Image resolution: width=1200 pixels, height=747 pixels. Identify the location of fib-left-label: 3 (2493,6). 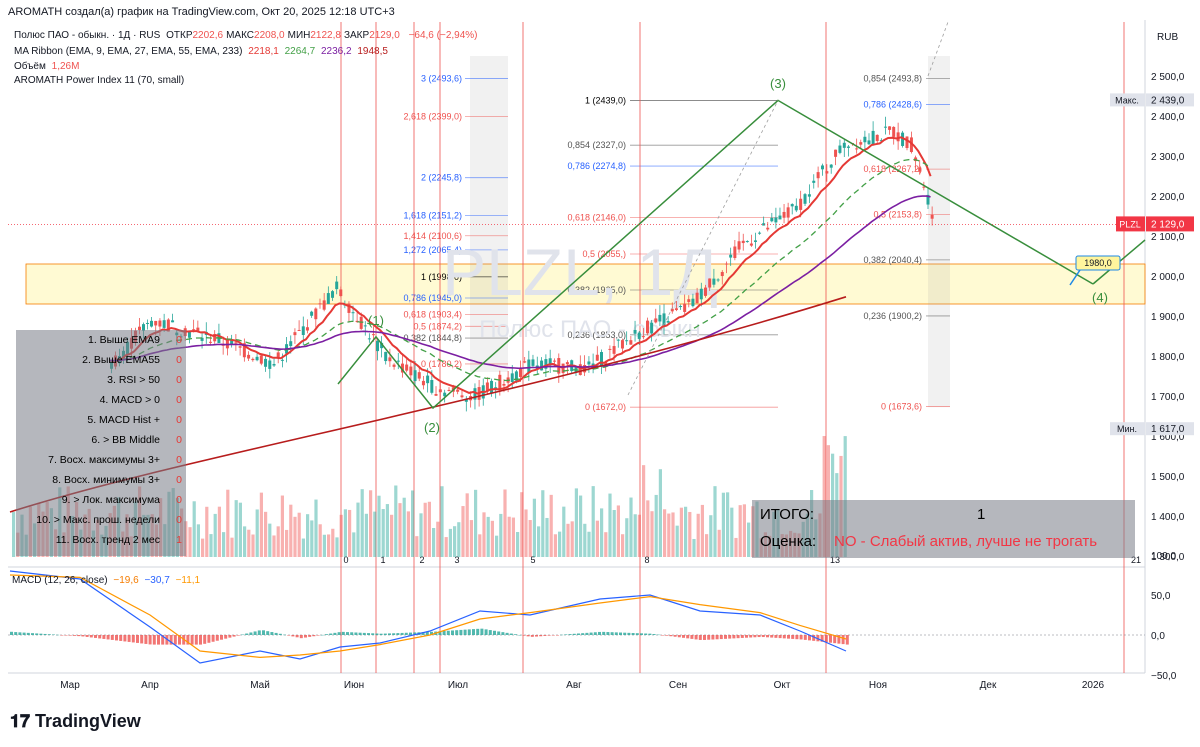
(441, 79).